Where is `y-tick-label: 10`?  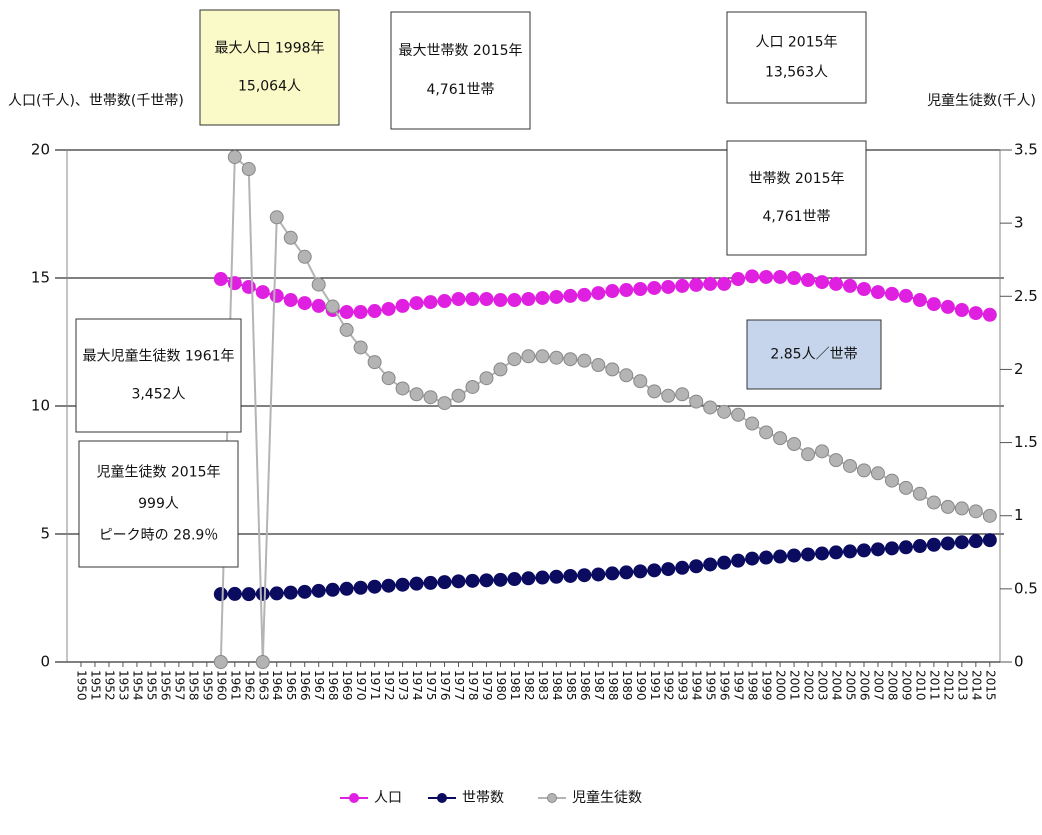
y-tick-label: 10 is located at coordinates (40, 406).